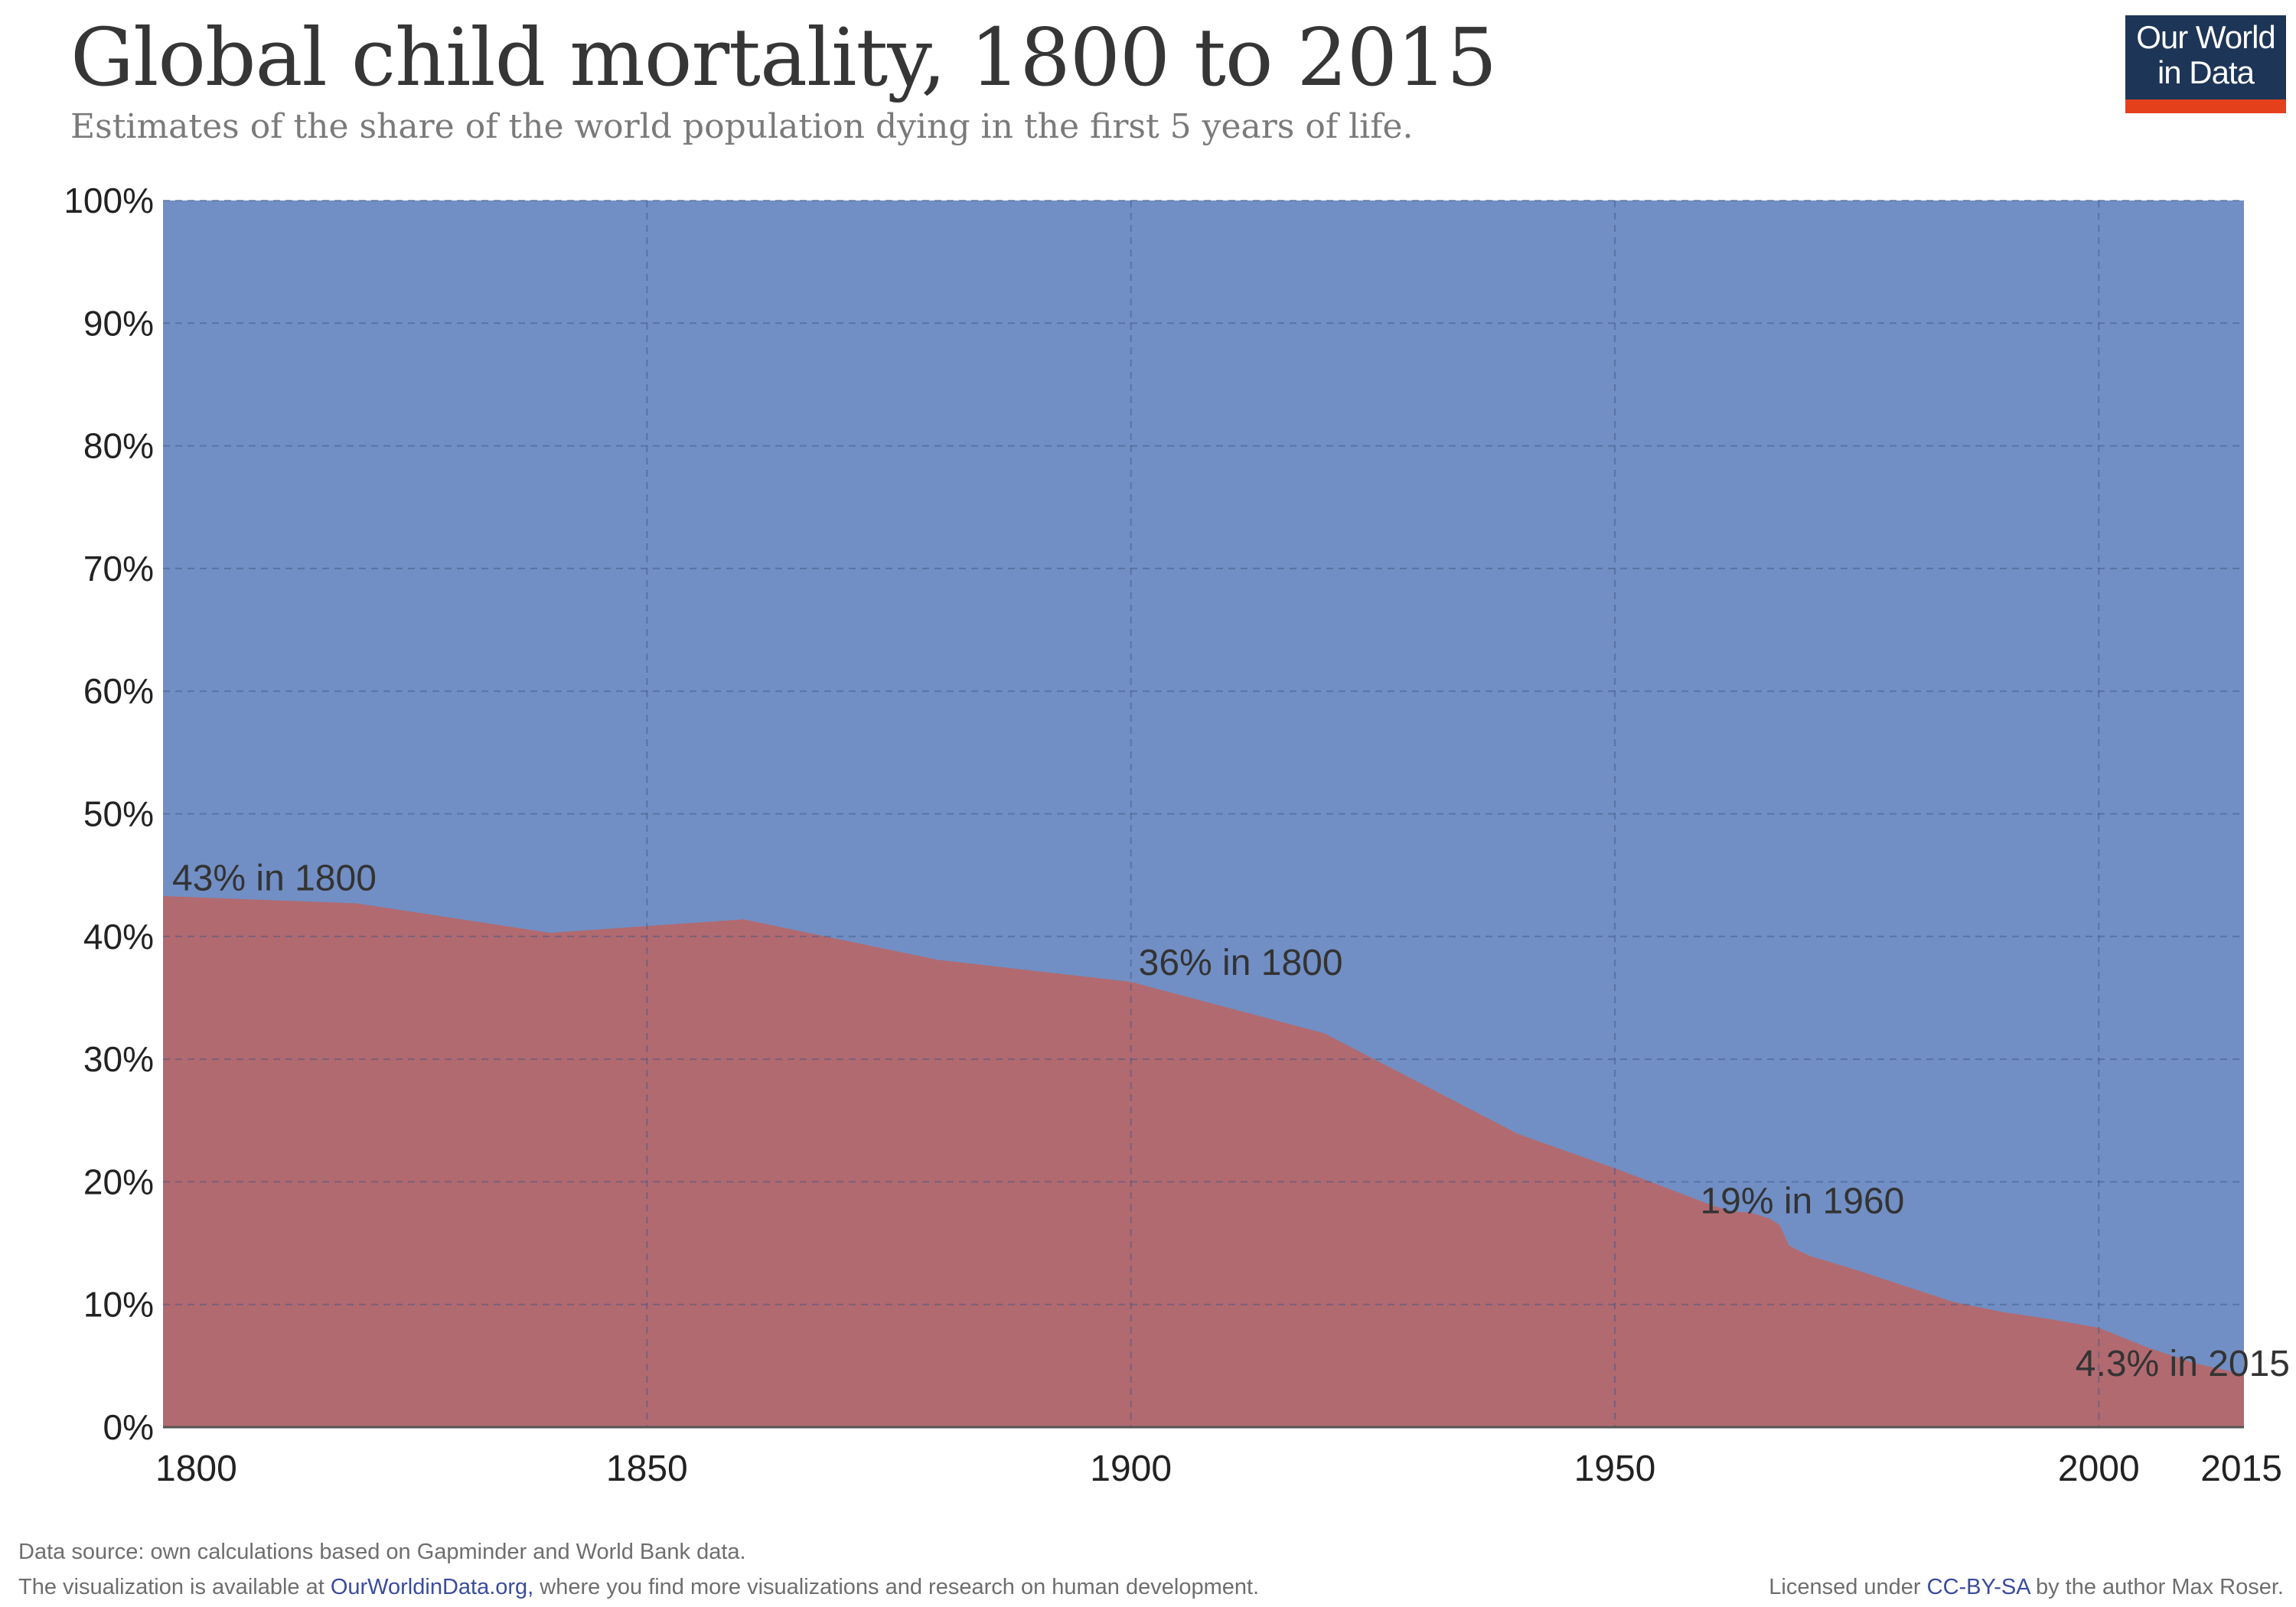 The width and height of the screenshot is (2296, 1607). What do you see at coordinates (174, 1587) in the screenshot?
I see `availability-prefix: The visualization is available at` at bounding box center [174, 1587].